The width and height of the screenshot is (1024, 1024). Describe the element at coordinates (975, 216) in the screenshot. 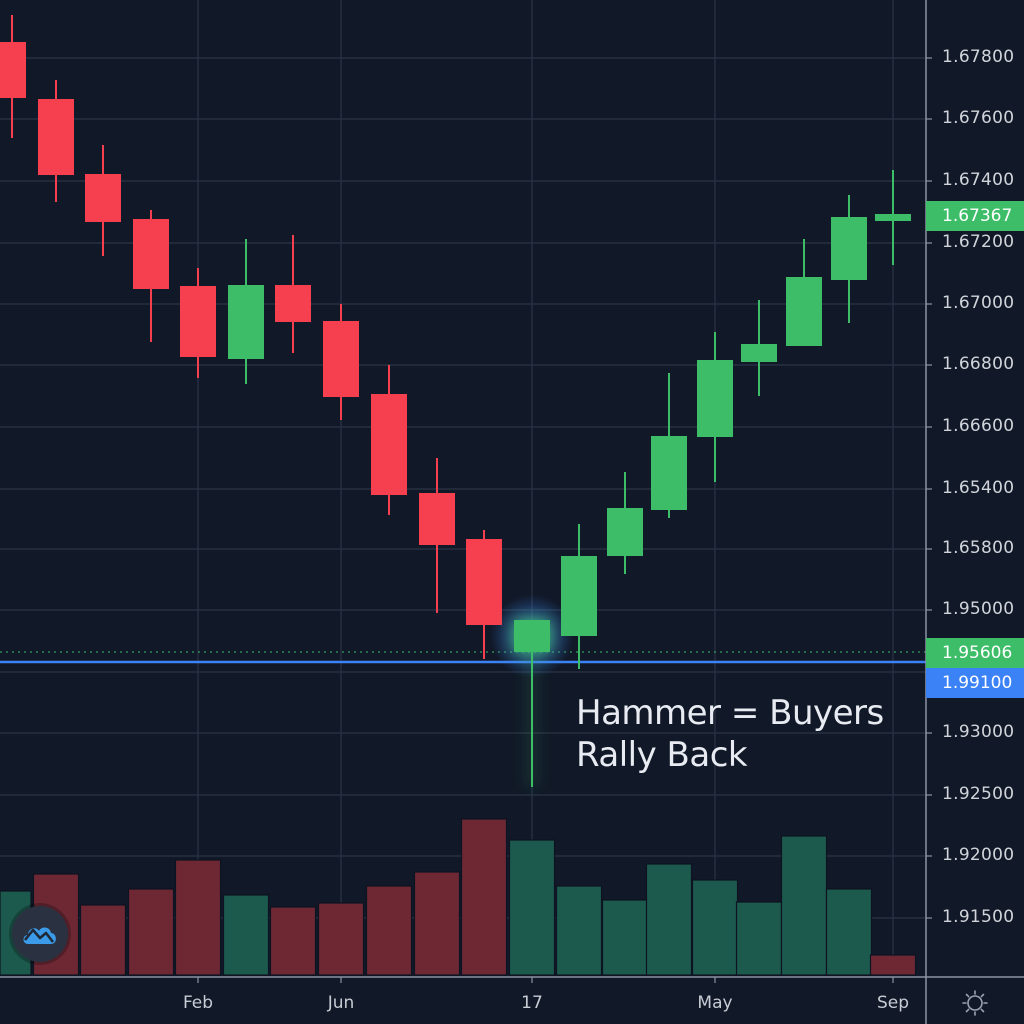

I see `last-price-tag: 1.67367` at that location.